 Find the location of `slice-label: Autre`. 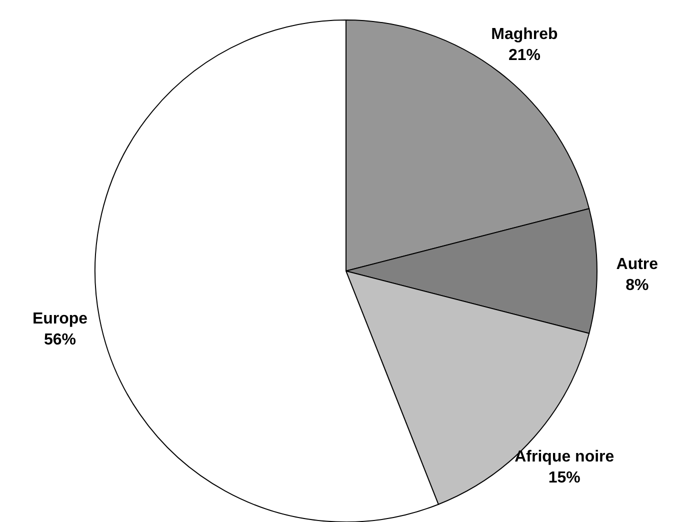

slice-label: Autre is located at coordinates (637, 264).